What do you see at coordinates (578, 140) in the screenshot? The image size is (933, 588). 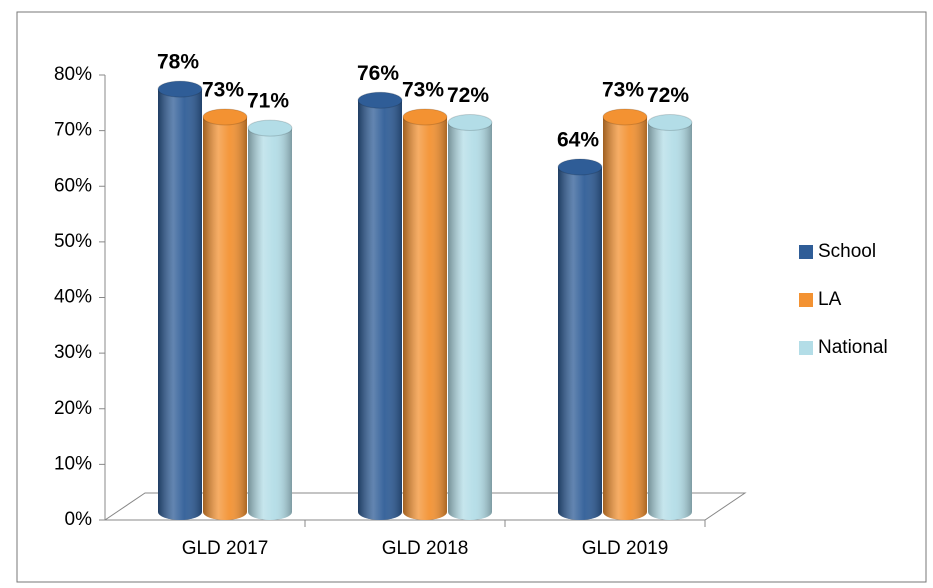 I see `data-label: 64%` at bounding box center [578, 140].